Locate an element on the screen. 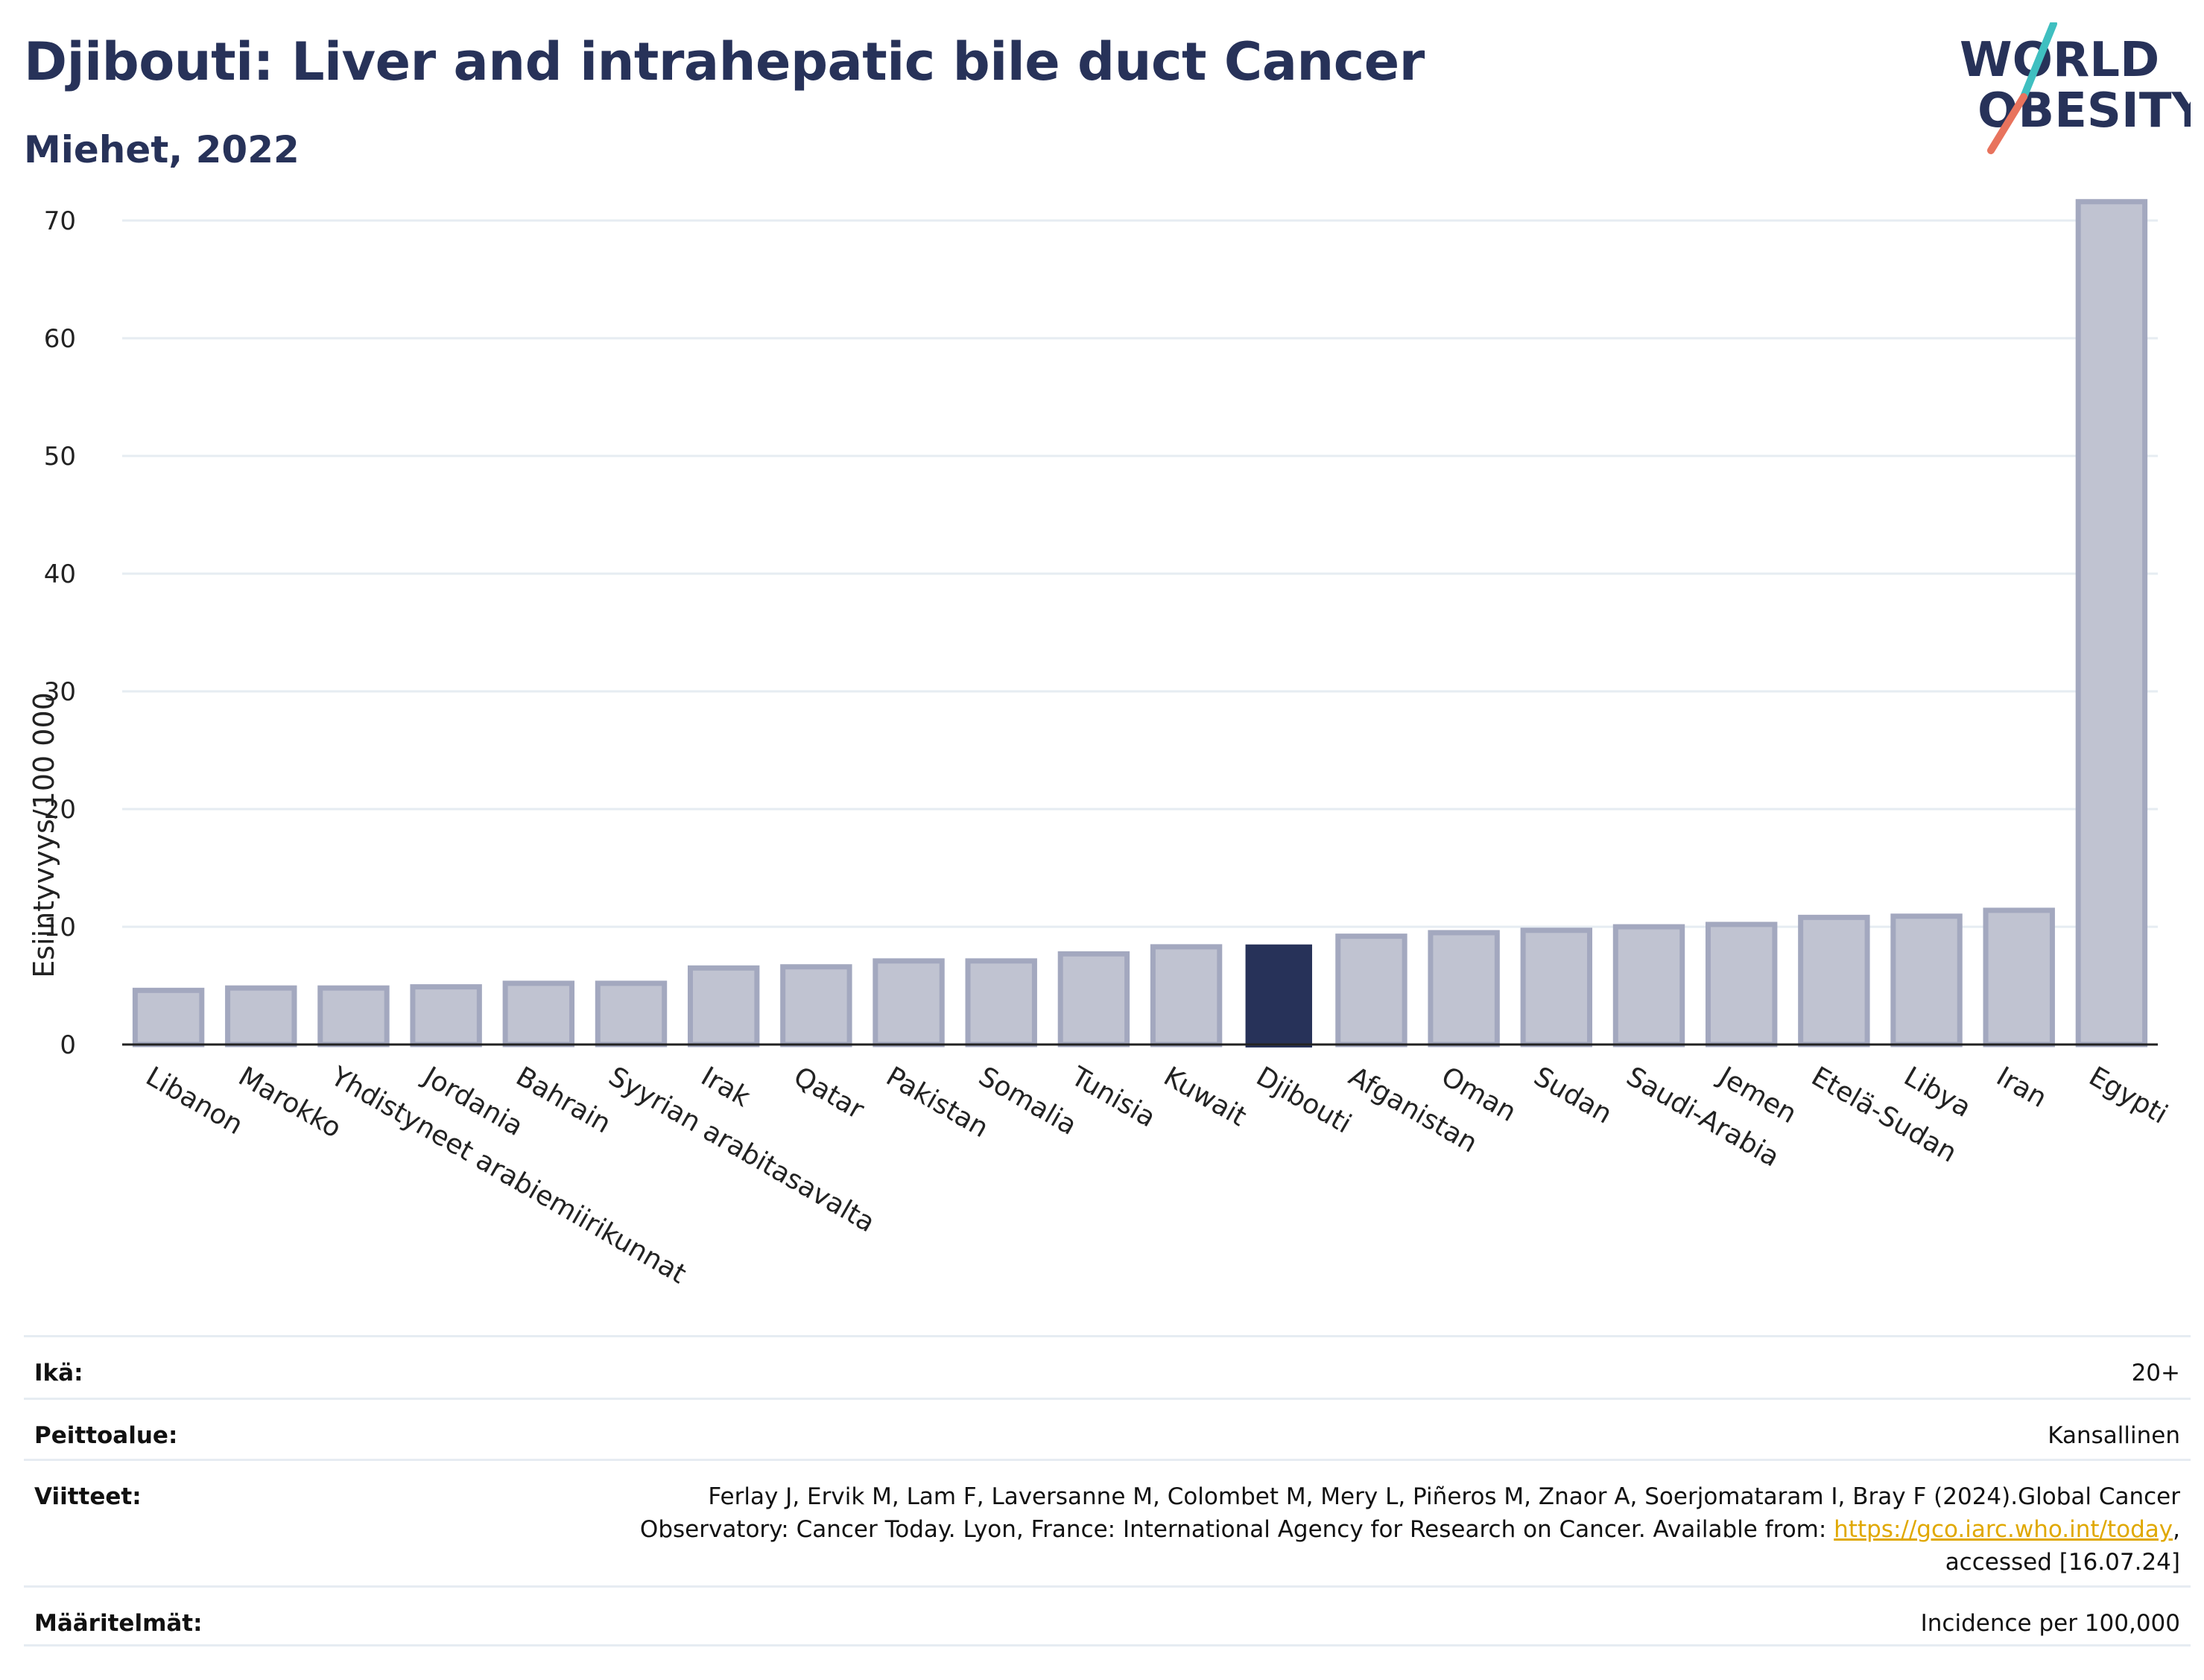  info-row-age: Ikä: 20+ is located at coordinates (1107, 1366).